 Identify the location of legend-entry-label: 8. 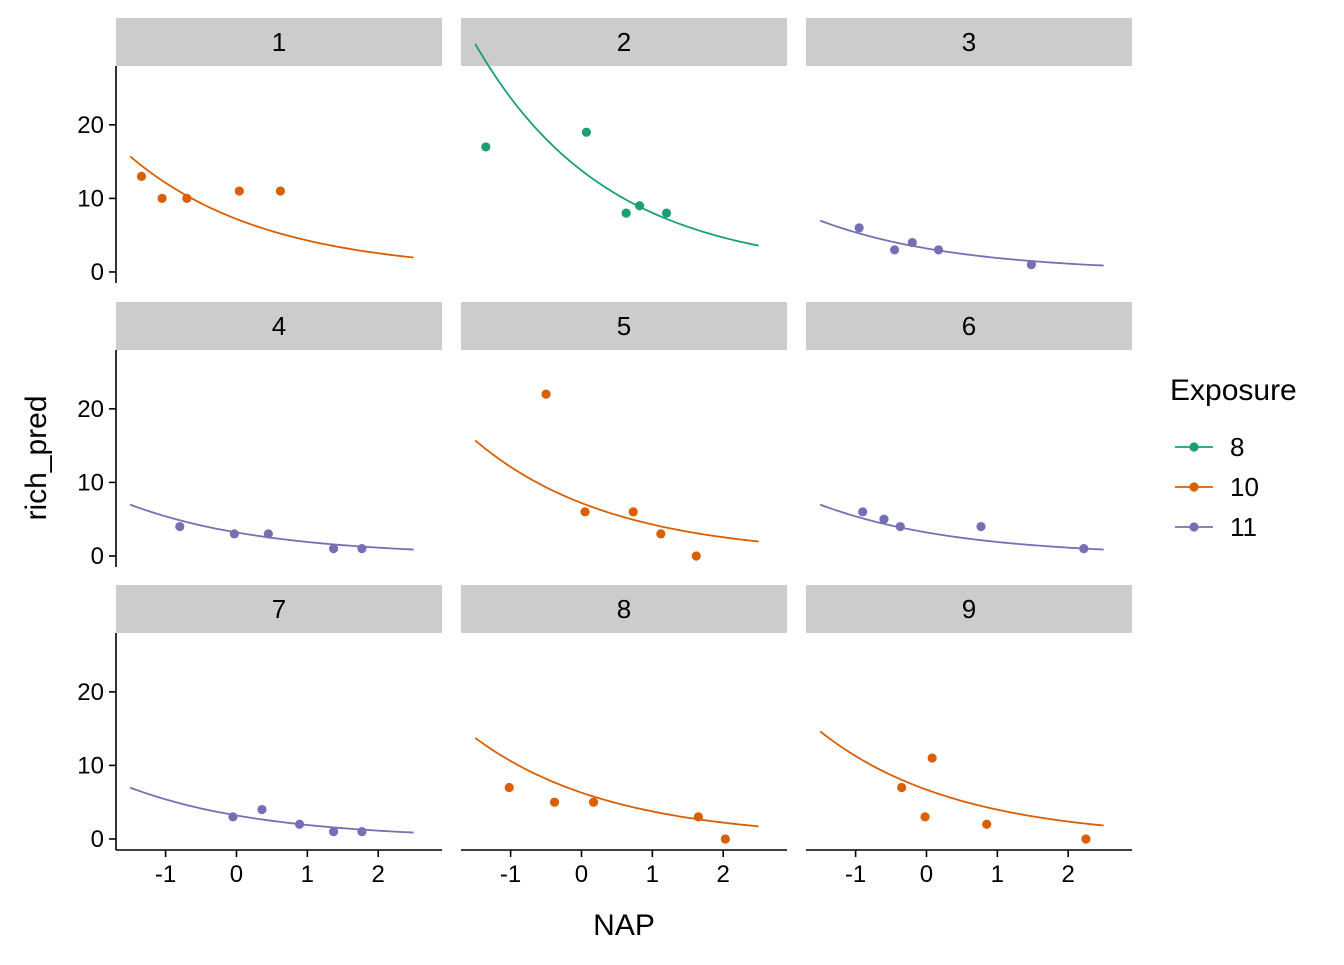
(1237, 447).